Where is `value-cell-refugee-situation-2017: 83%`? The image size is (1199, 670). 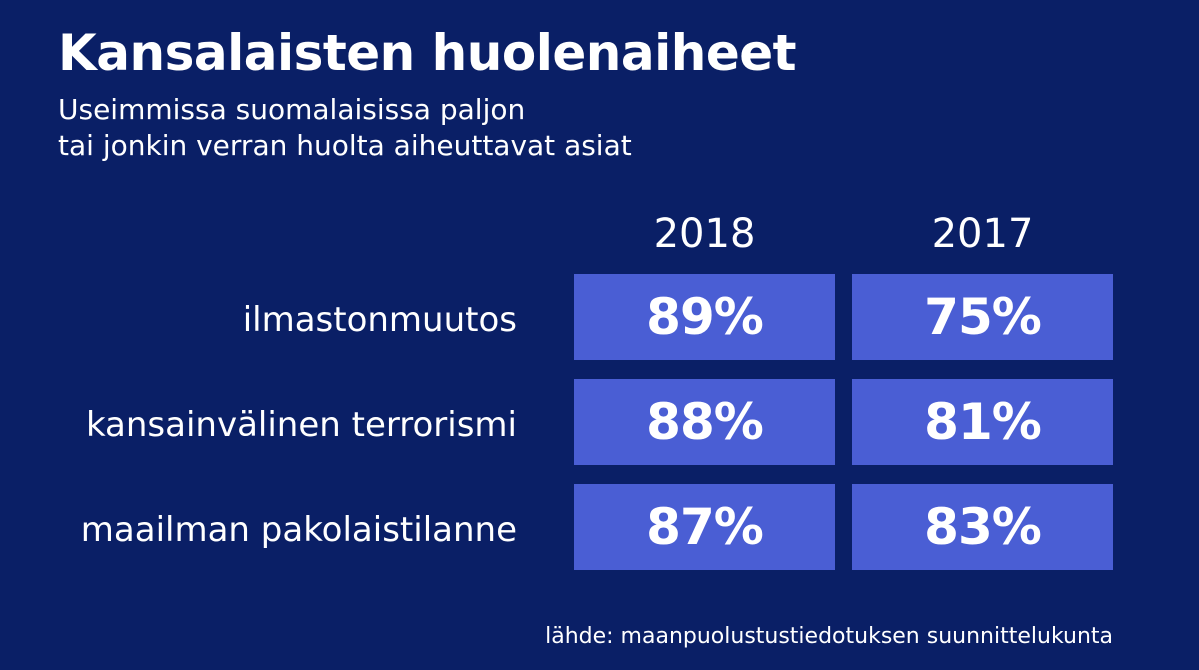
value-cell-refugee-situation-2017: 83% is located at coordinates (982, 527).